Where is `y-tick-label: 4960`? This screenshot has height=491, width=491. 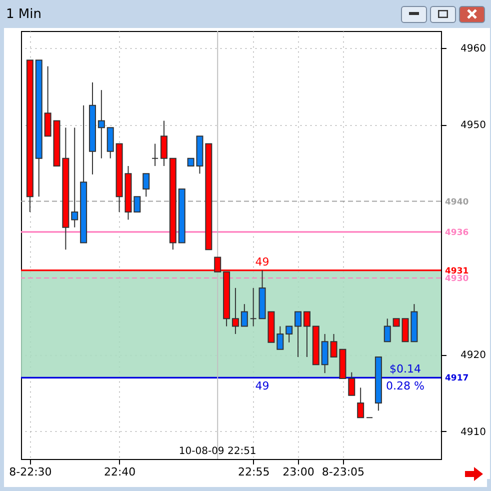
y-tick-label: 4960 is located at coordinates (473, 48).